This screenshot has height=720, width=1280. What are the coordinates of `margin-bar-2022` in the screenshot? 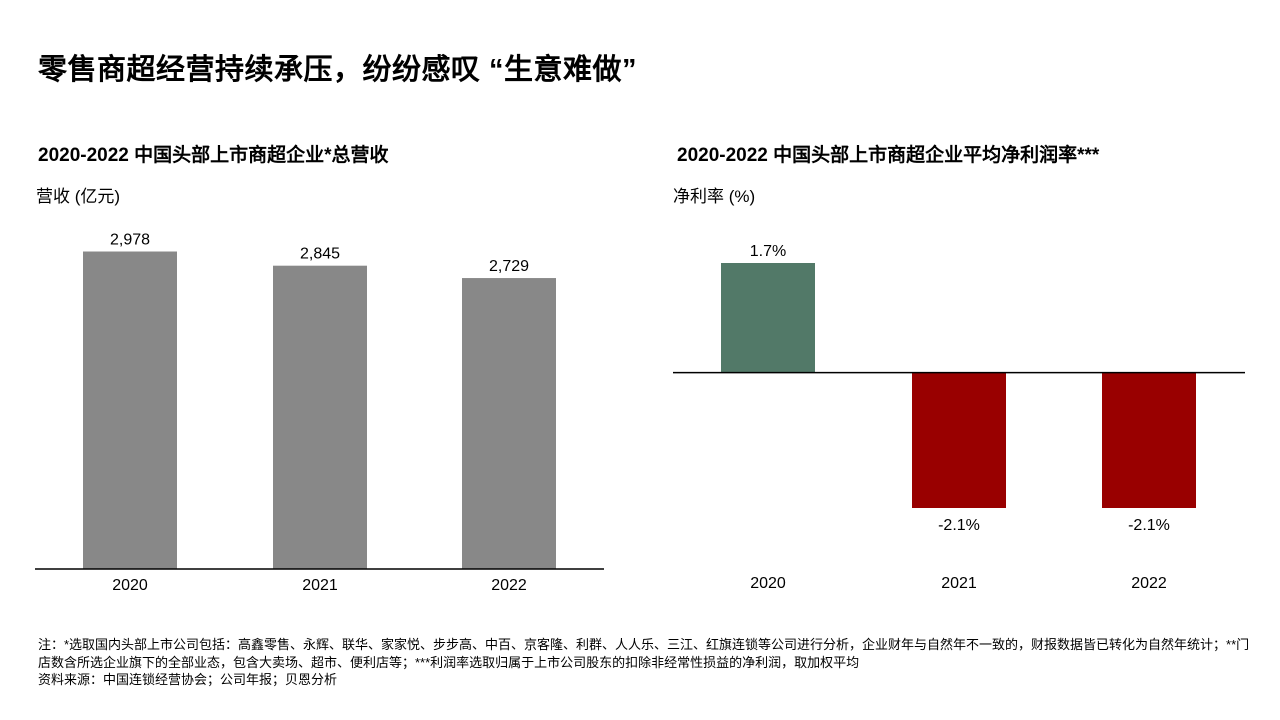 It's located at (1149, 440).